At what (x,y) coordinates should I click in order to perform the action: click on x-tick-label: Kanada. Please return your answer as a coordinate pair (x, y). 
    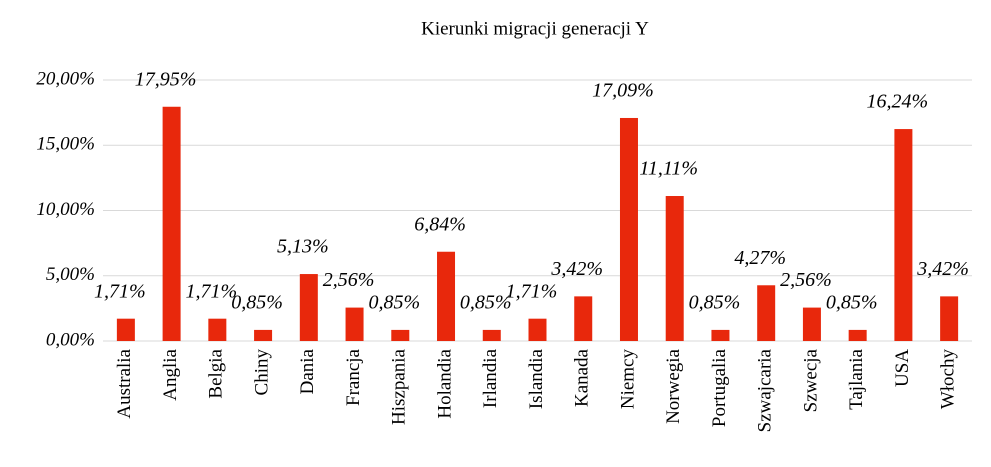
    Looking at the image, I should click on (582, 377).